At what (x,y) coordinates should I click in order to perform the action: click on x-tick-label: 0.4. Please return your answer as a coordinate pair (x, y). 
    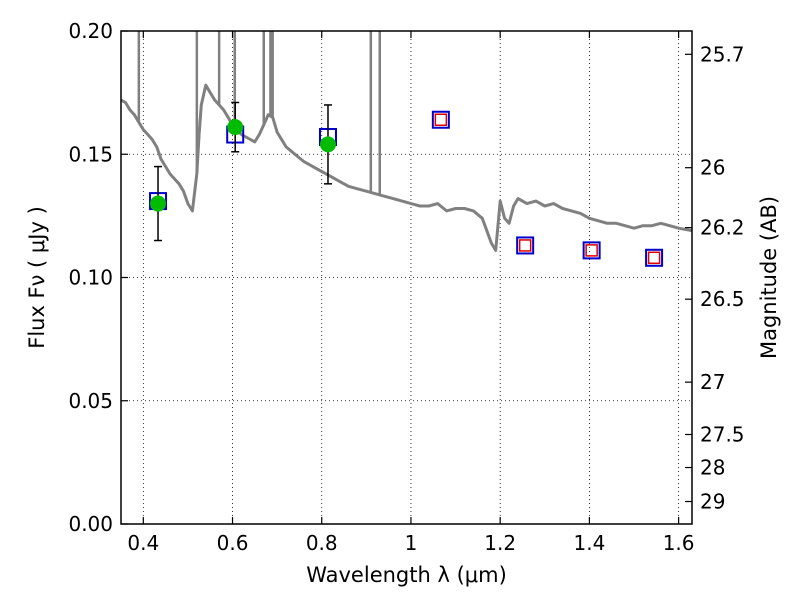
    Looking at the image, I should click on (143, 543).